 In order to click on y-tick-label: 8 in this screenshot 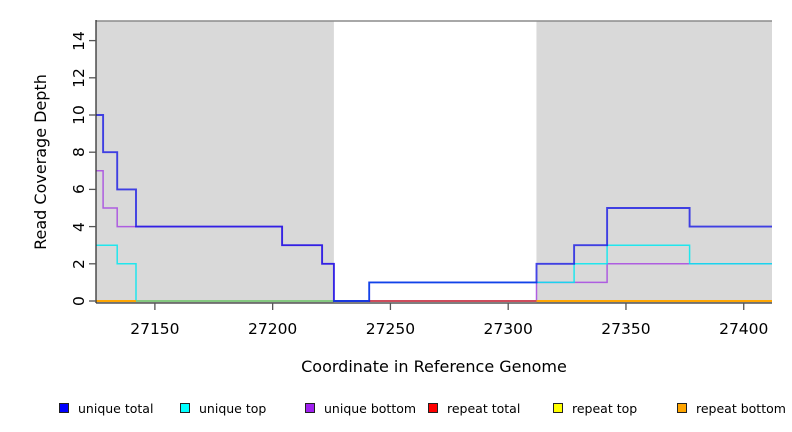, I will do `click(79, 152)`.